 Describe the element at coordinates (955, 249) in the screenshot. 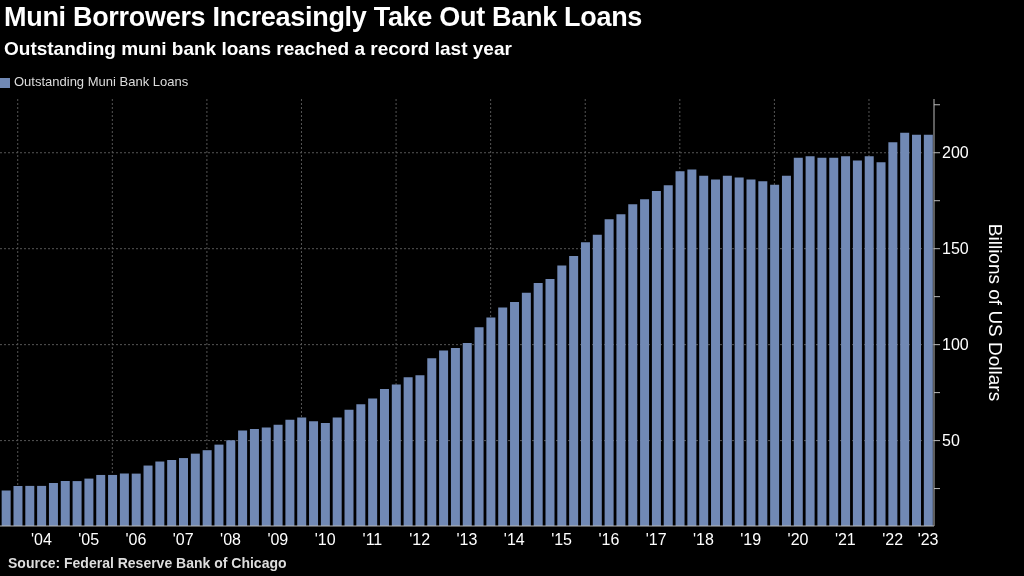

I see `y-tick-label: 150` at that location.